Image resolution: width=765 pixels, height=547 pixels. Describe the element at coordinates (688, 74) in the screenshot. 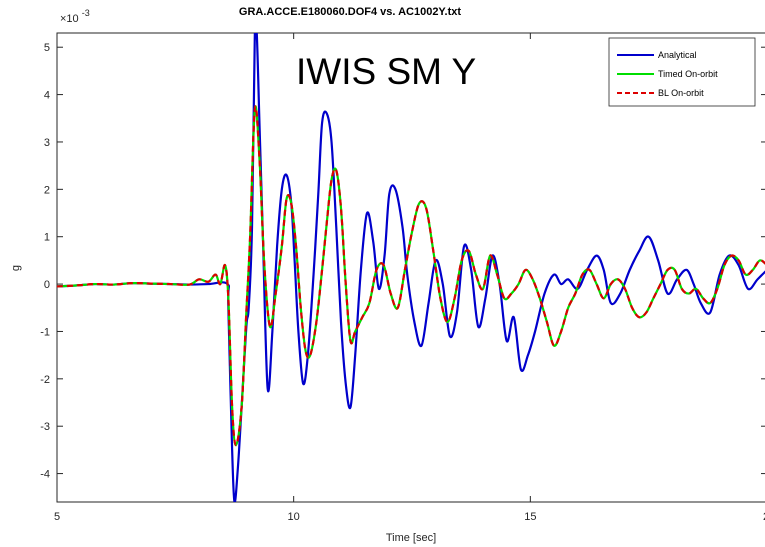

I see `legend-label-timed: Timed On-orbit` at that location.